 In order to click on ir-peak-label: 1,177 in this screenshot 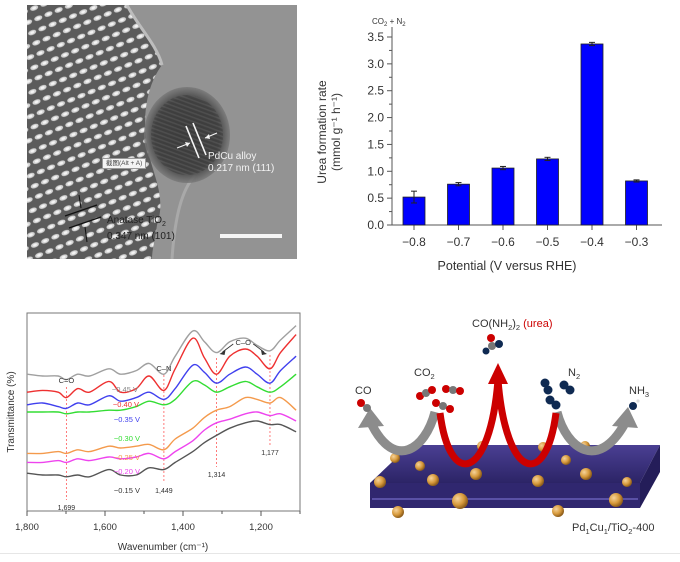, I will do `click(270, 453)`.